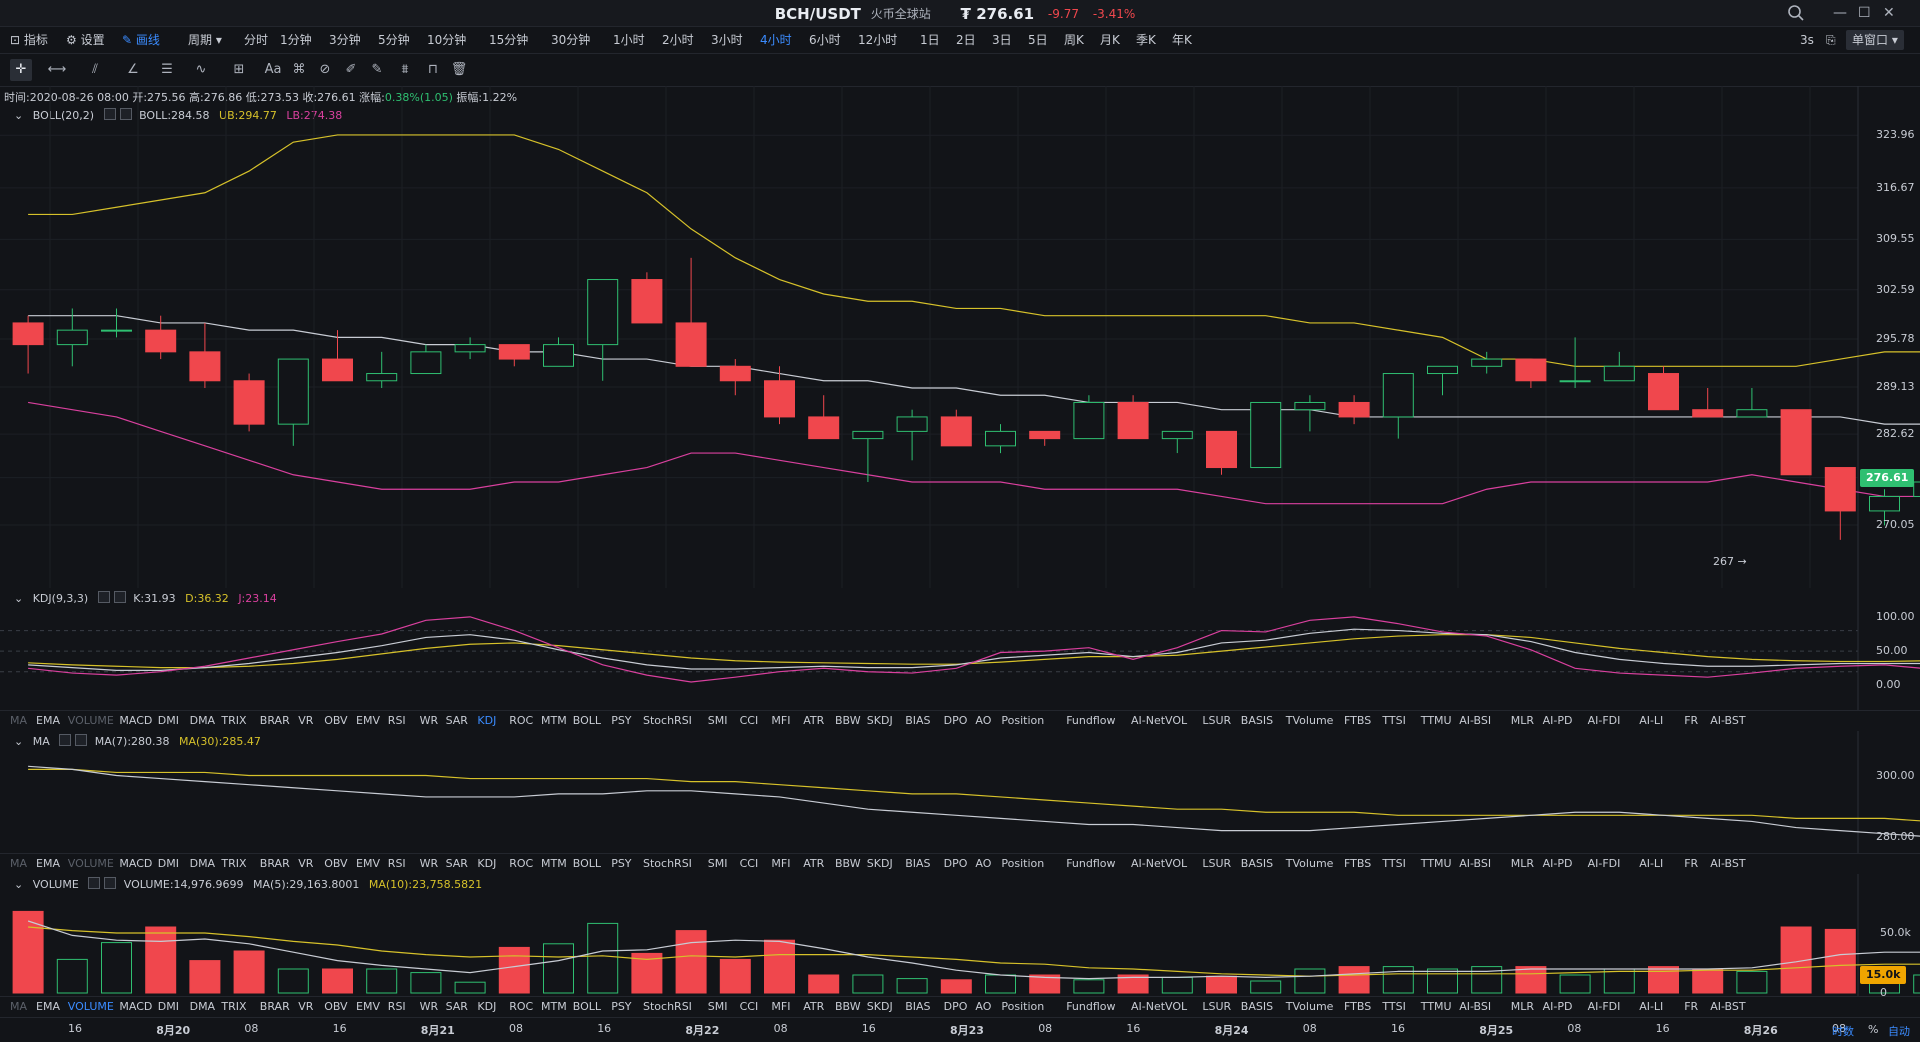 The height and width of the screenshot is (1042, 1920). I want to click on indicator-tab-ai-fdi: AI-FDI, so click(1604, 1006).